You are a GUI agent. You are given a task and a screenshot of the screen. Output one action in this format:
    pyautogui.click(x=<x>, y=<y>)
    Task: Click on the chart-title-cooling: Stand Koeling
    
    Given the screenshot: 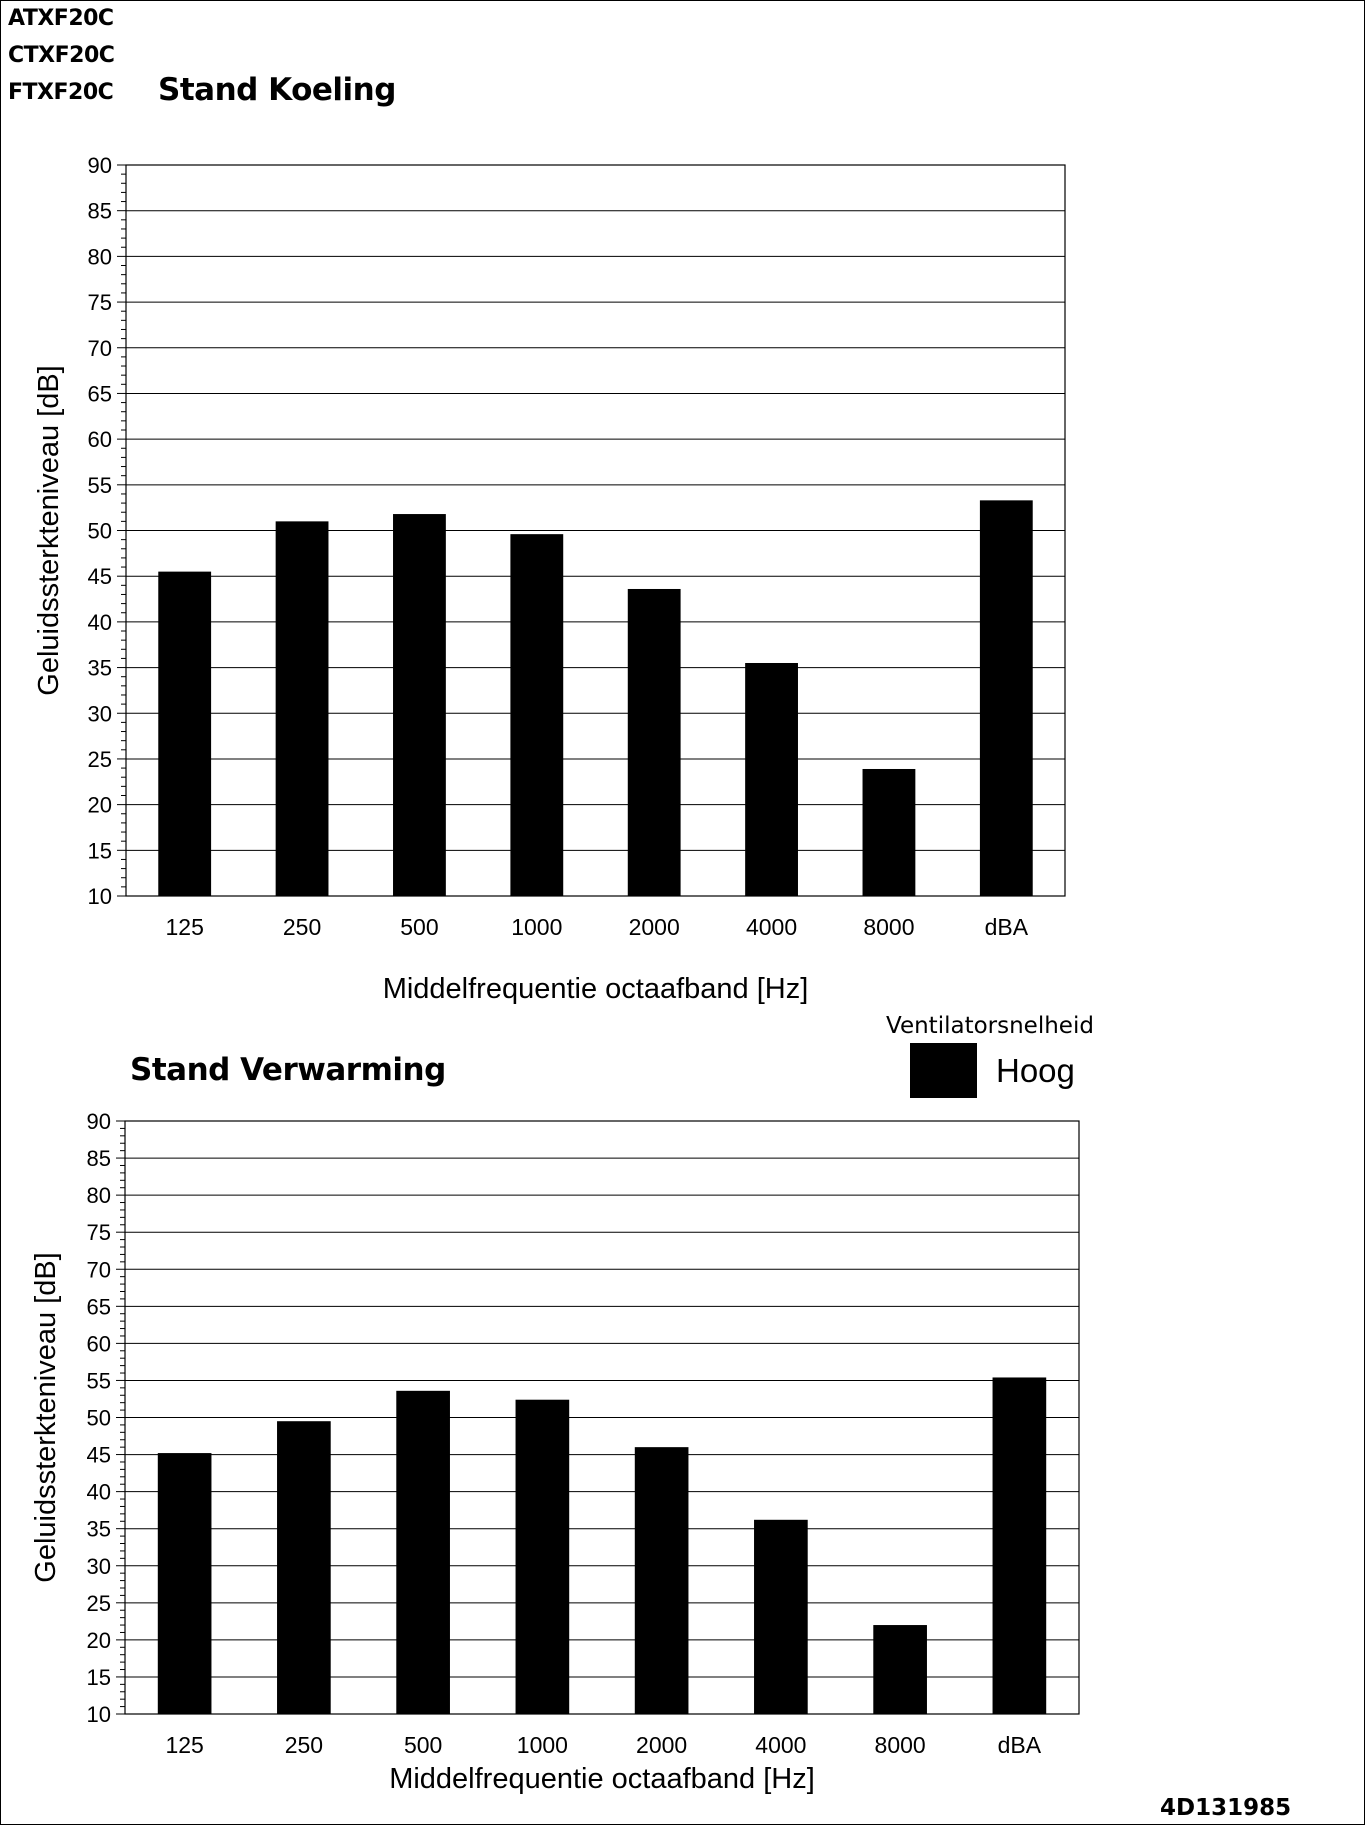 What is the action you would take?
    pyautogui.click(x=277, y=90)
    